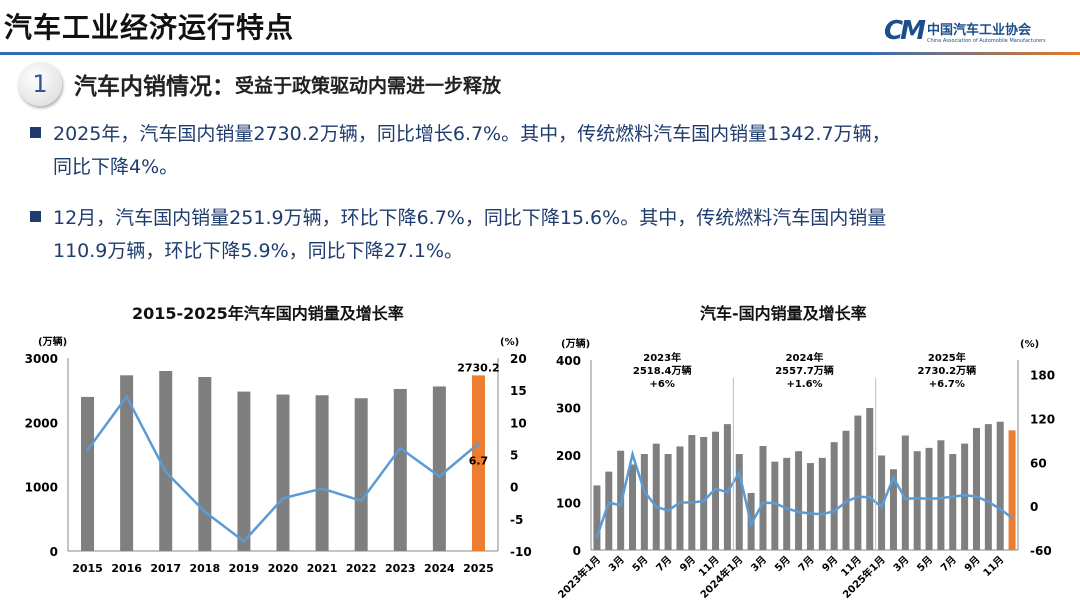 Image resolution: width=1080 pixels, height=610 pixels. I want to click on x-tick-label: 2015, so click(87, 568).